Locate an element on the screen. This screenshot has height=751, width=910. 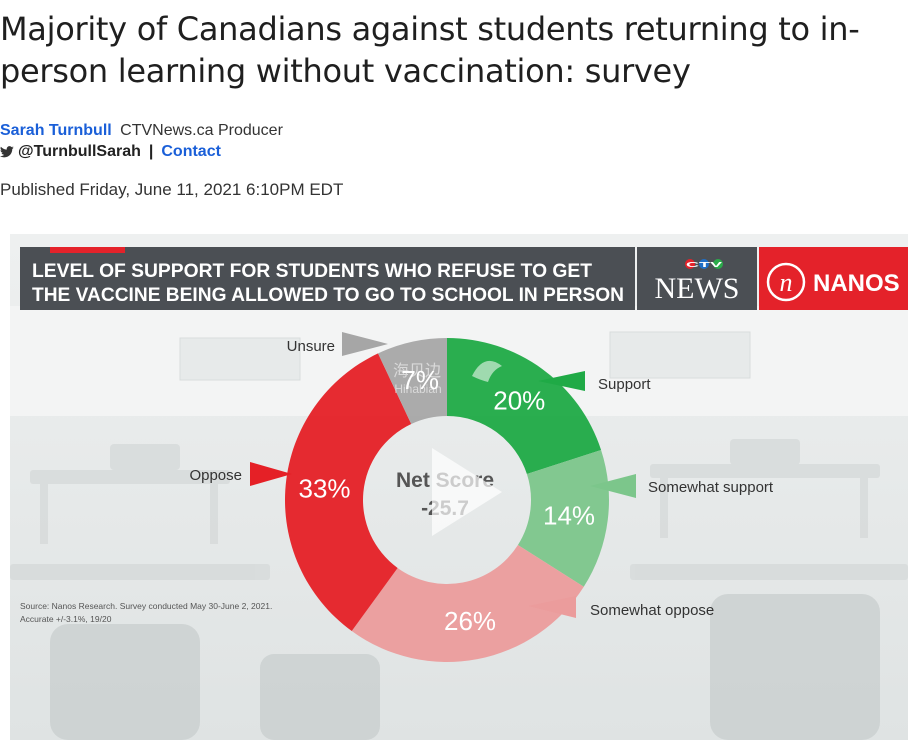
category-label-unsure: Unsure is located at coordinates (311, 346).